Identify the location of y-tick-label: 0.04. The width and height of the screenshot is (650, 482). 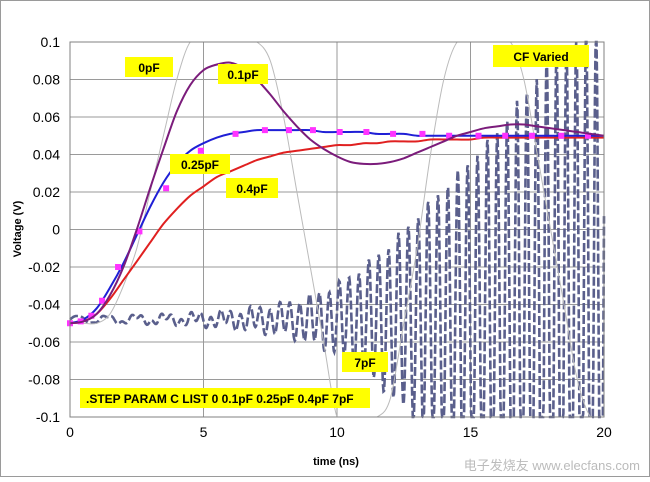
(46, 155).